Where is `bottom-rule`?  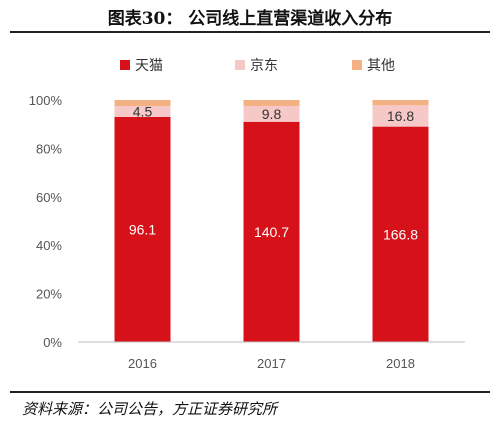
bottom-rule is located at coordinates (250, 392).